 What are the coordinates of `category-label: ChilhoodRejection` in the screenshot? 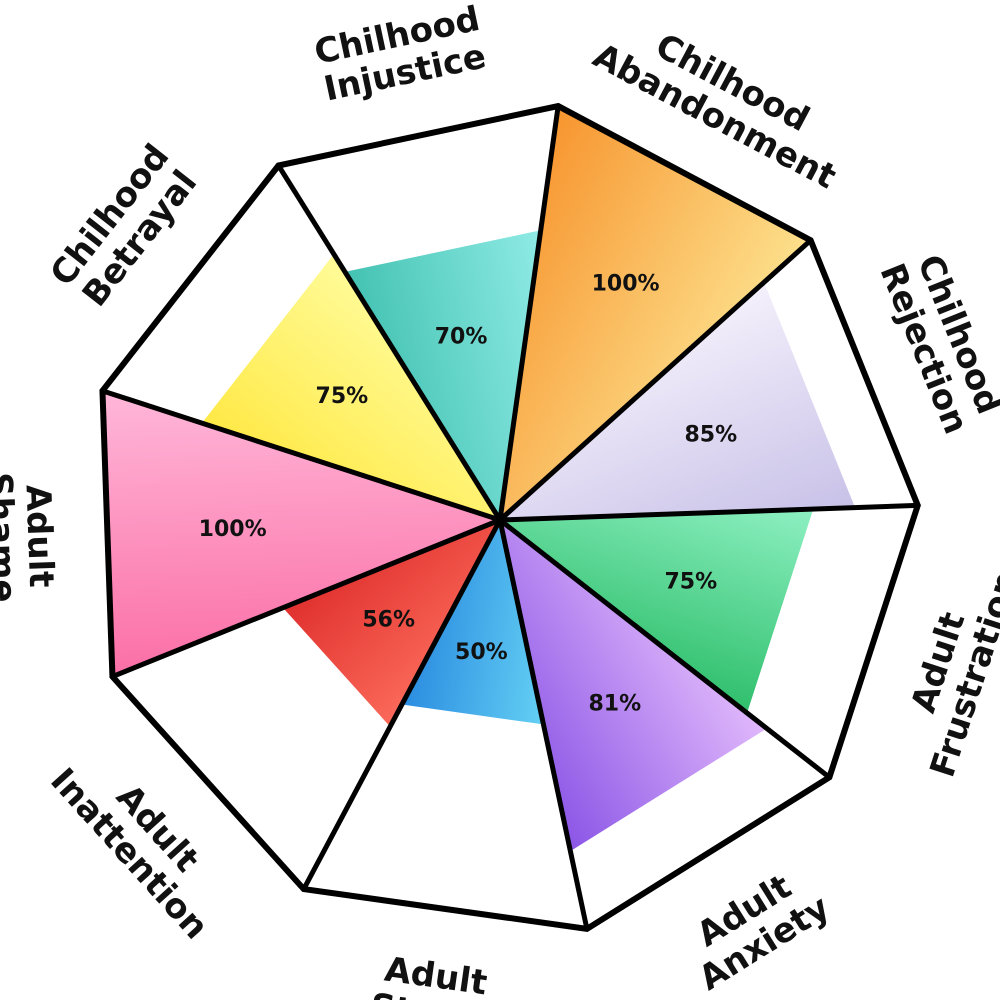 It's located at (936, 342).